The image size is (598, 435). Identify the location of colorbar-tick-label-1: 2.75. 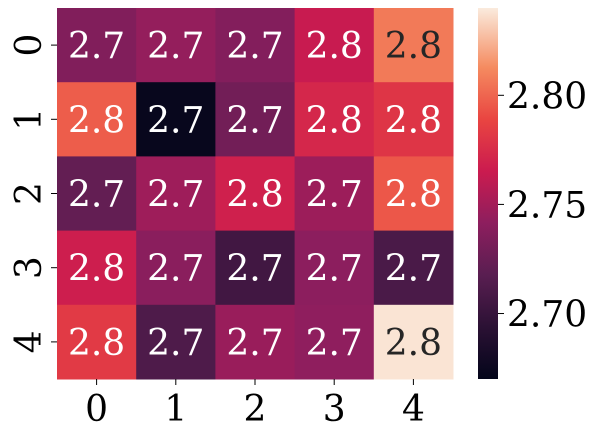
(547, 205).